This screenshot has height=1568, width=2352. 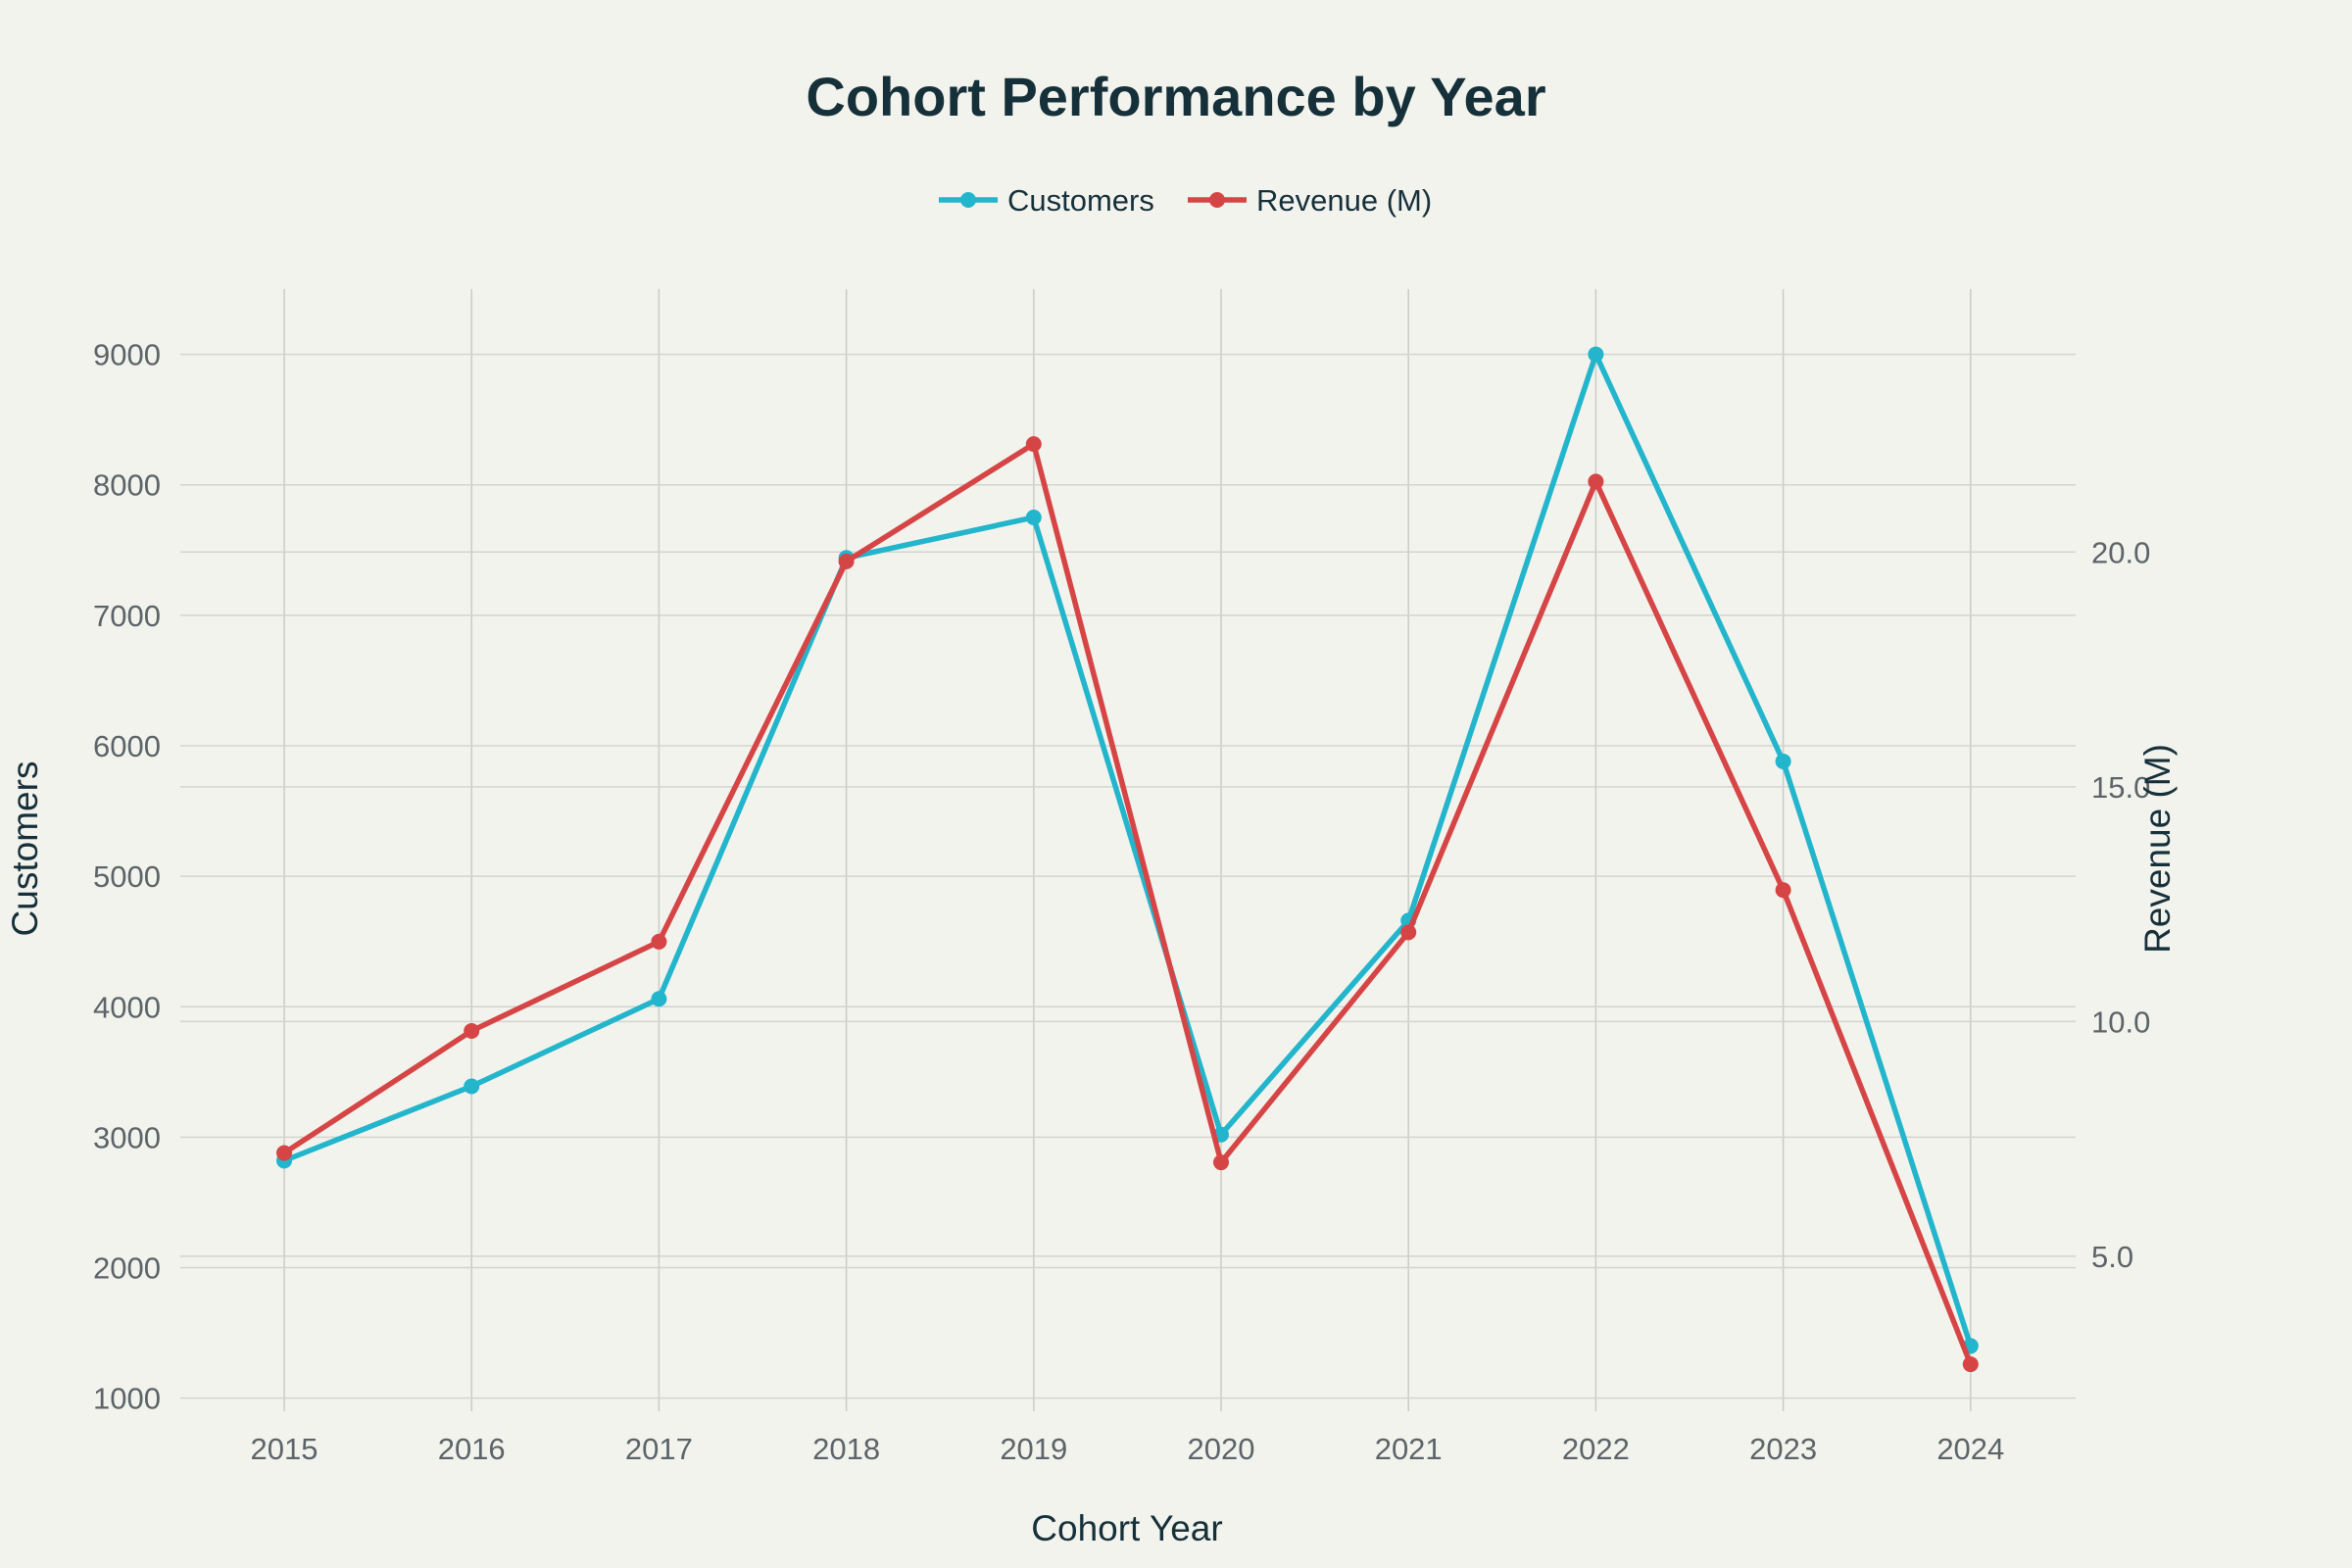 I want to click on legend: Customers Revenue (M), so click(x=1185, y=200).